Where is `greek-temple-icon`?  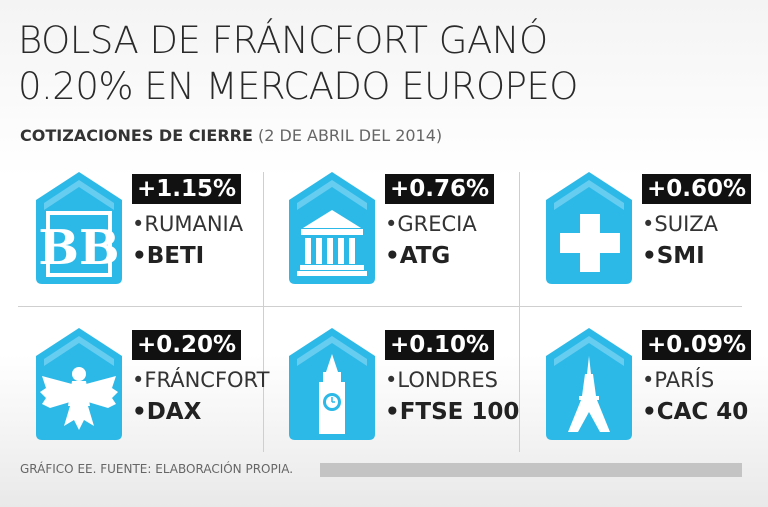
greek-temple-icon is located at coordinates (332, 228).